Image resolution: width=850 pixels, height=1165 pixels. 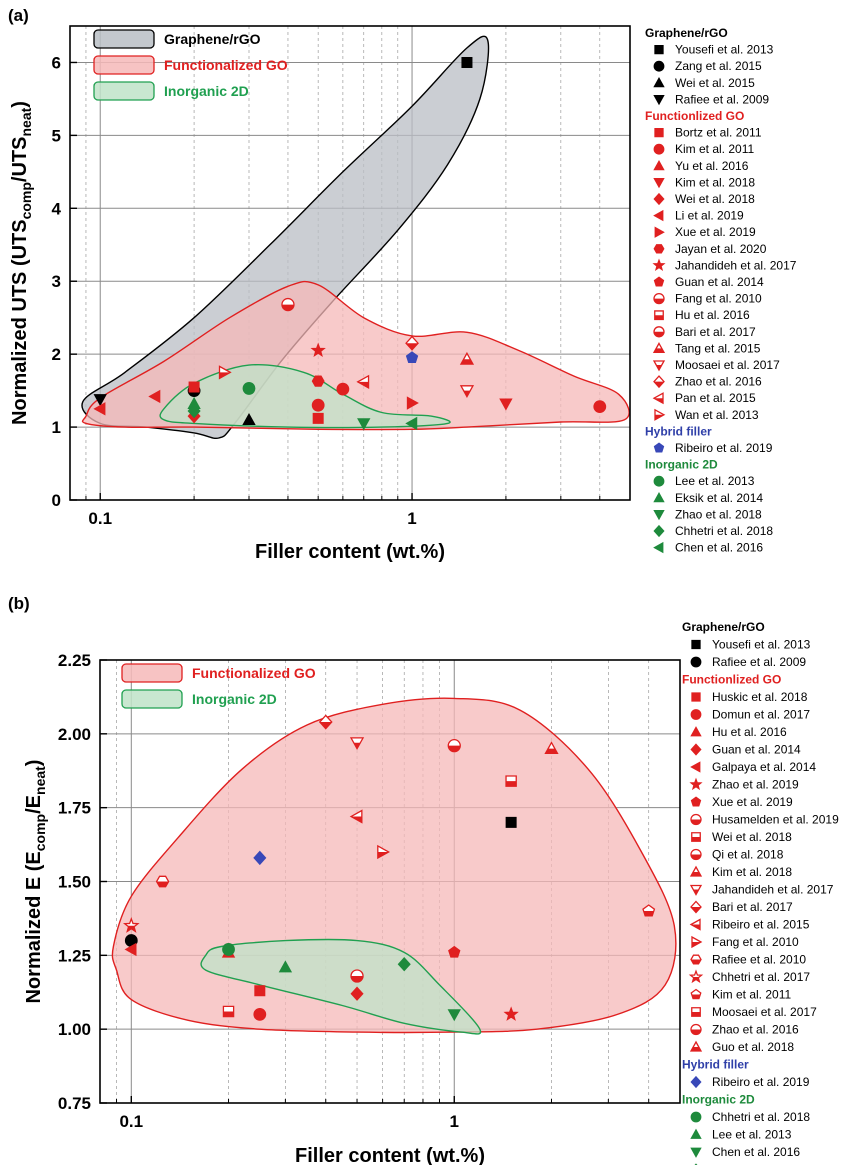 What do you see at coordinates (761, 977) in the screenshot?
I see `chart-b-legend-item: Chhetri et al. 2017` at bounding box center [761, 977].